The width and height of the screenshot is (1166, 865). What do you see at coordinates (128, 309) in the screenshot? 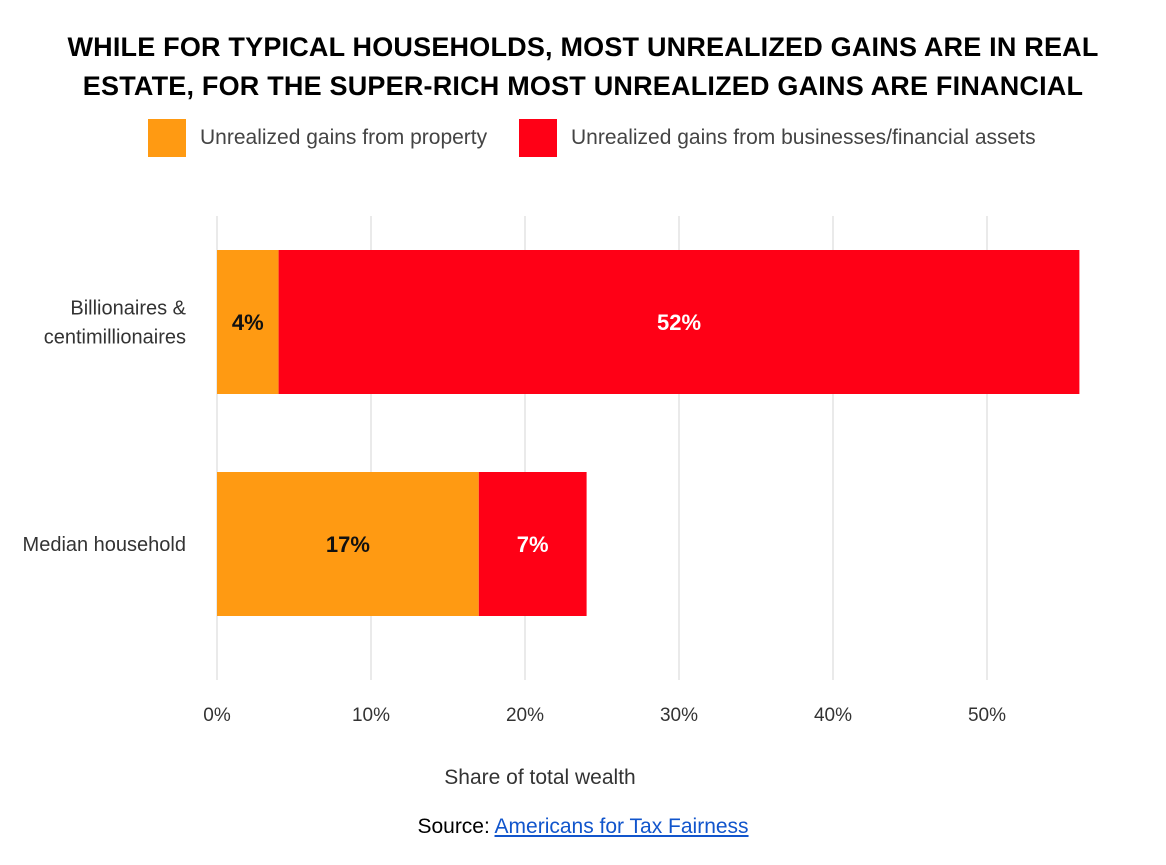
I see `category-label: Billionaires &` at bounding box center [128, 309].